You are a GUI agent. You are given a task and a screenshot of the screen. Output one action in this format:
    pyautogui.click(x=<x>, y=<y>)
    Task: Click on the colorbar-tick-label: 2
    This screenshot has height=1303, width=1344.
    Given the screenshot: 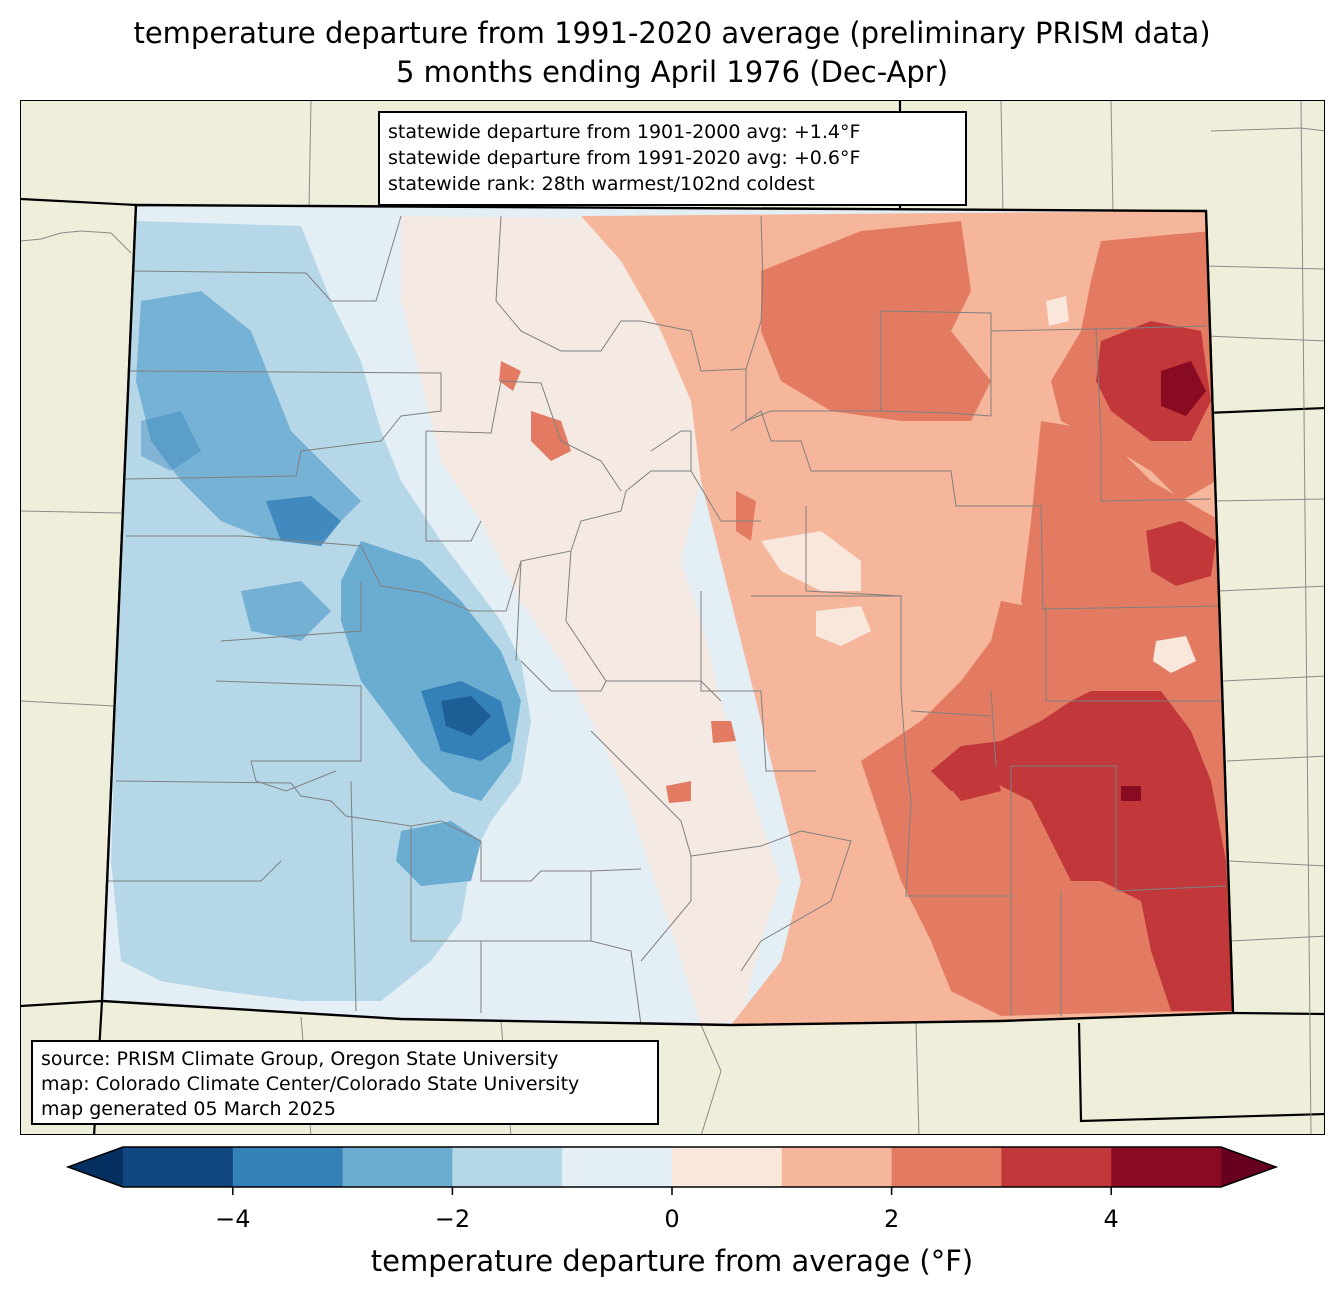 What is the action you would take?
    pyautogui.click(x=891, y=1219)
    